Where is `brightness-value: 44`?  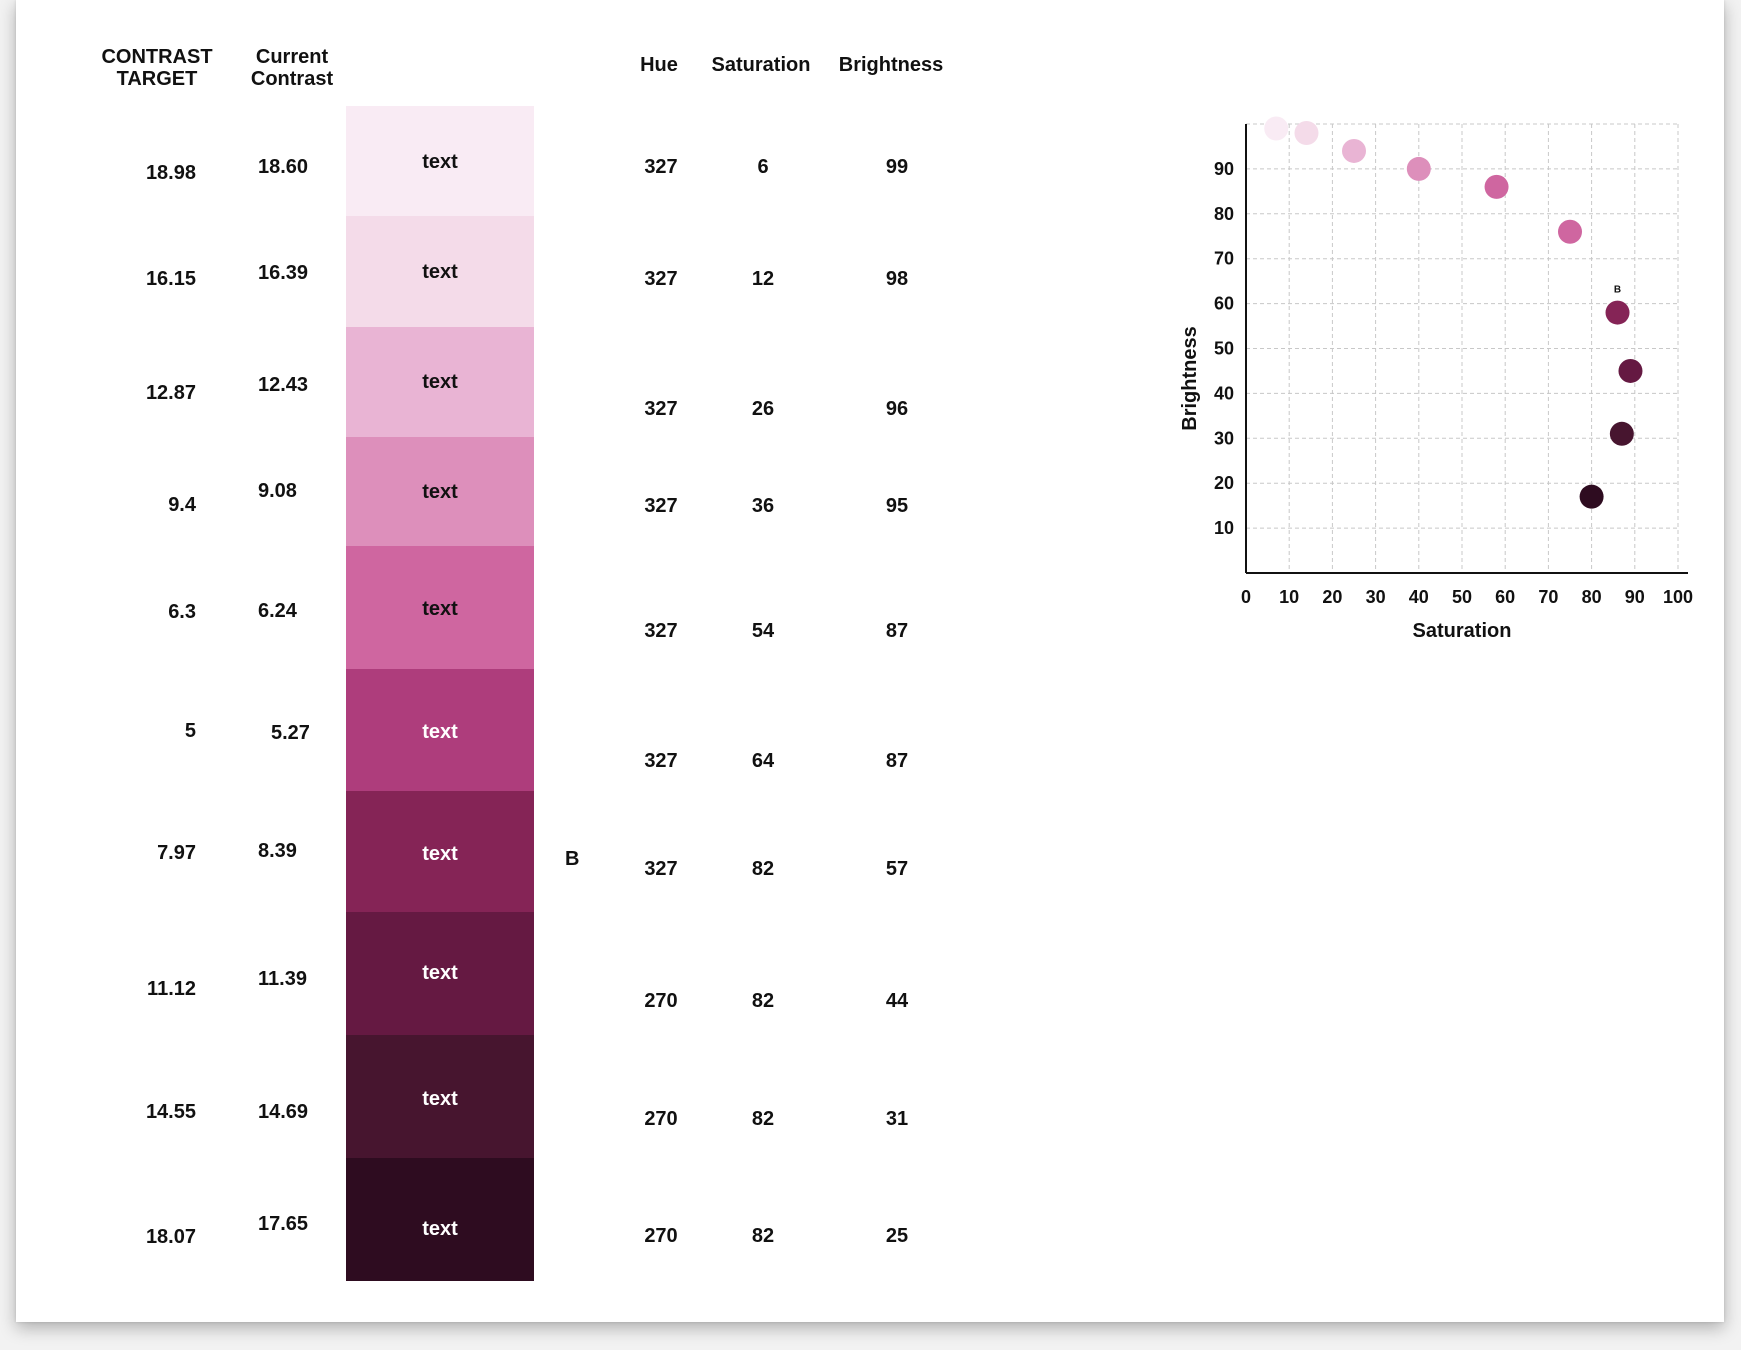 brightness-value: 44 is located at coordinates (897, 1001).